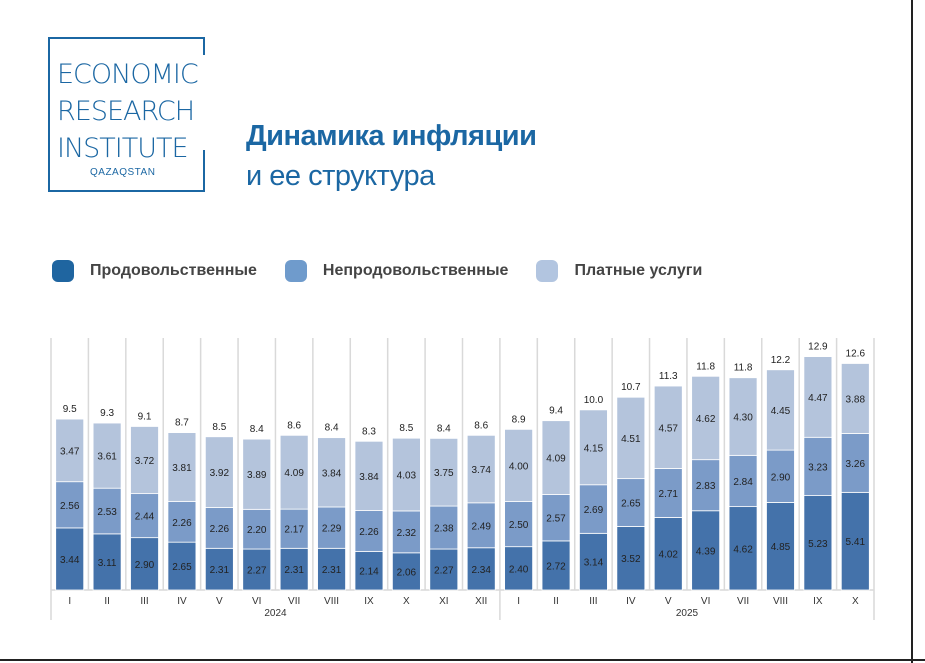 This screenshot has width=925, height=663. I want to click on value-label: 2.69, so click(594, 510).